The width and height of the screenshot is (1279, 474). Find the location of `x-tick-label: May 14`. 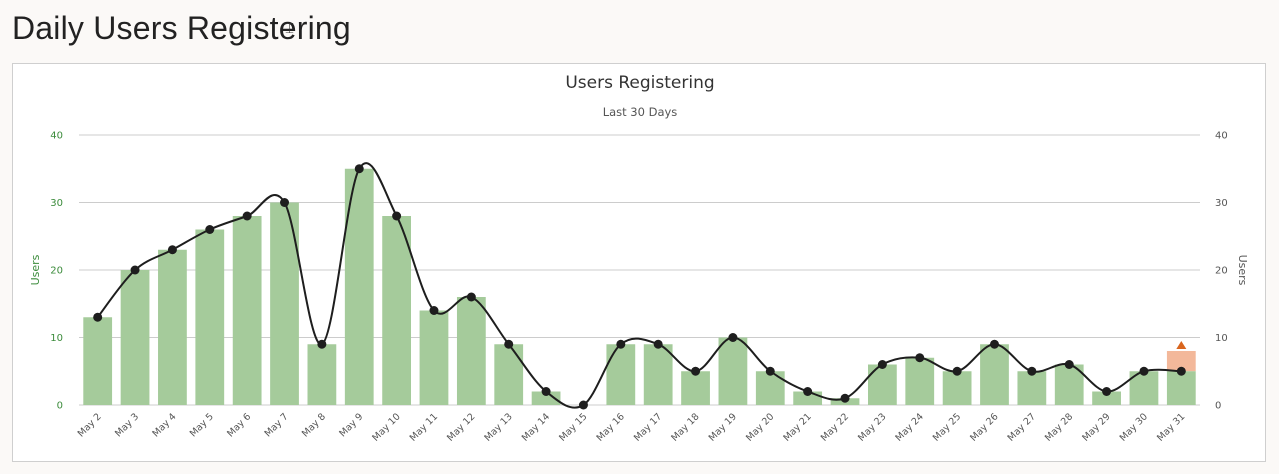

x-tick-label: May 14 is located at coordinates (536, 427).